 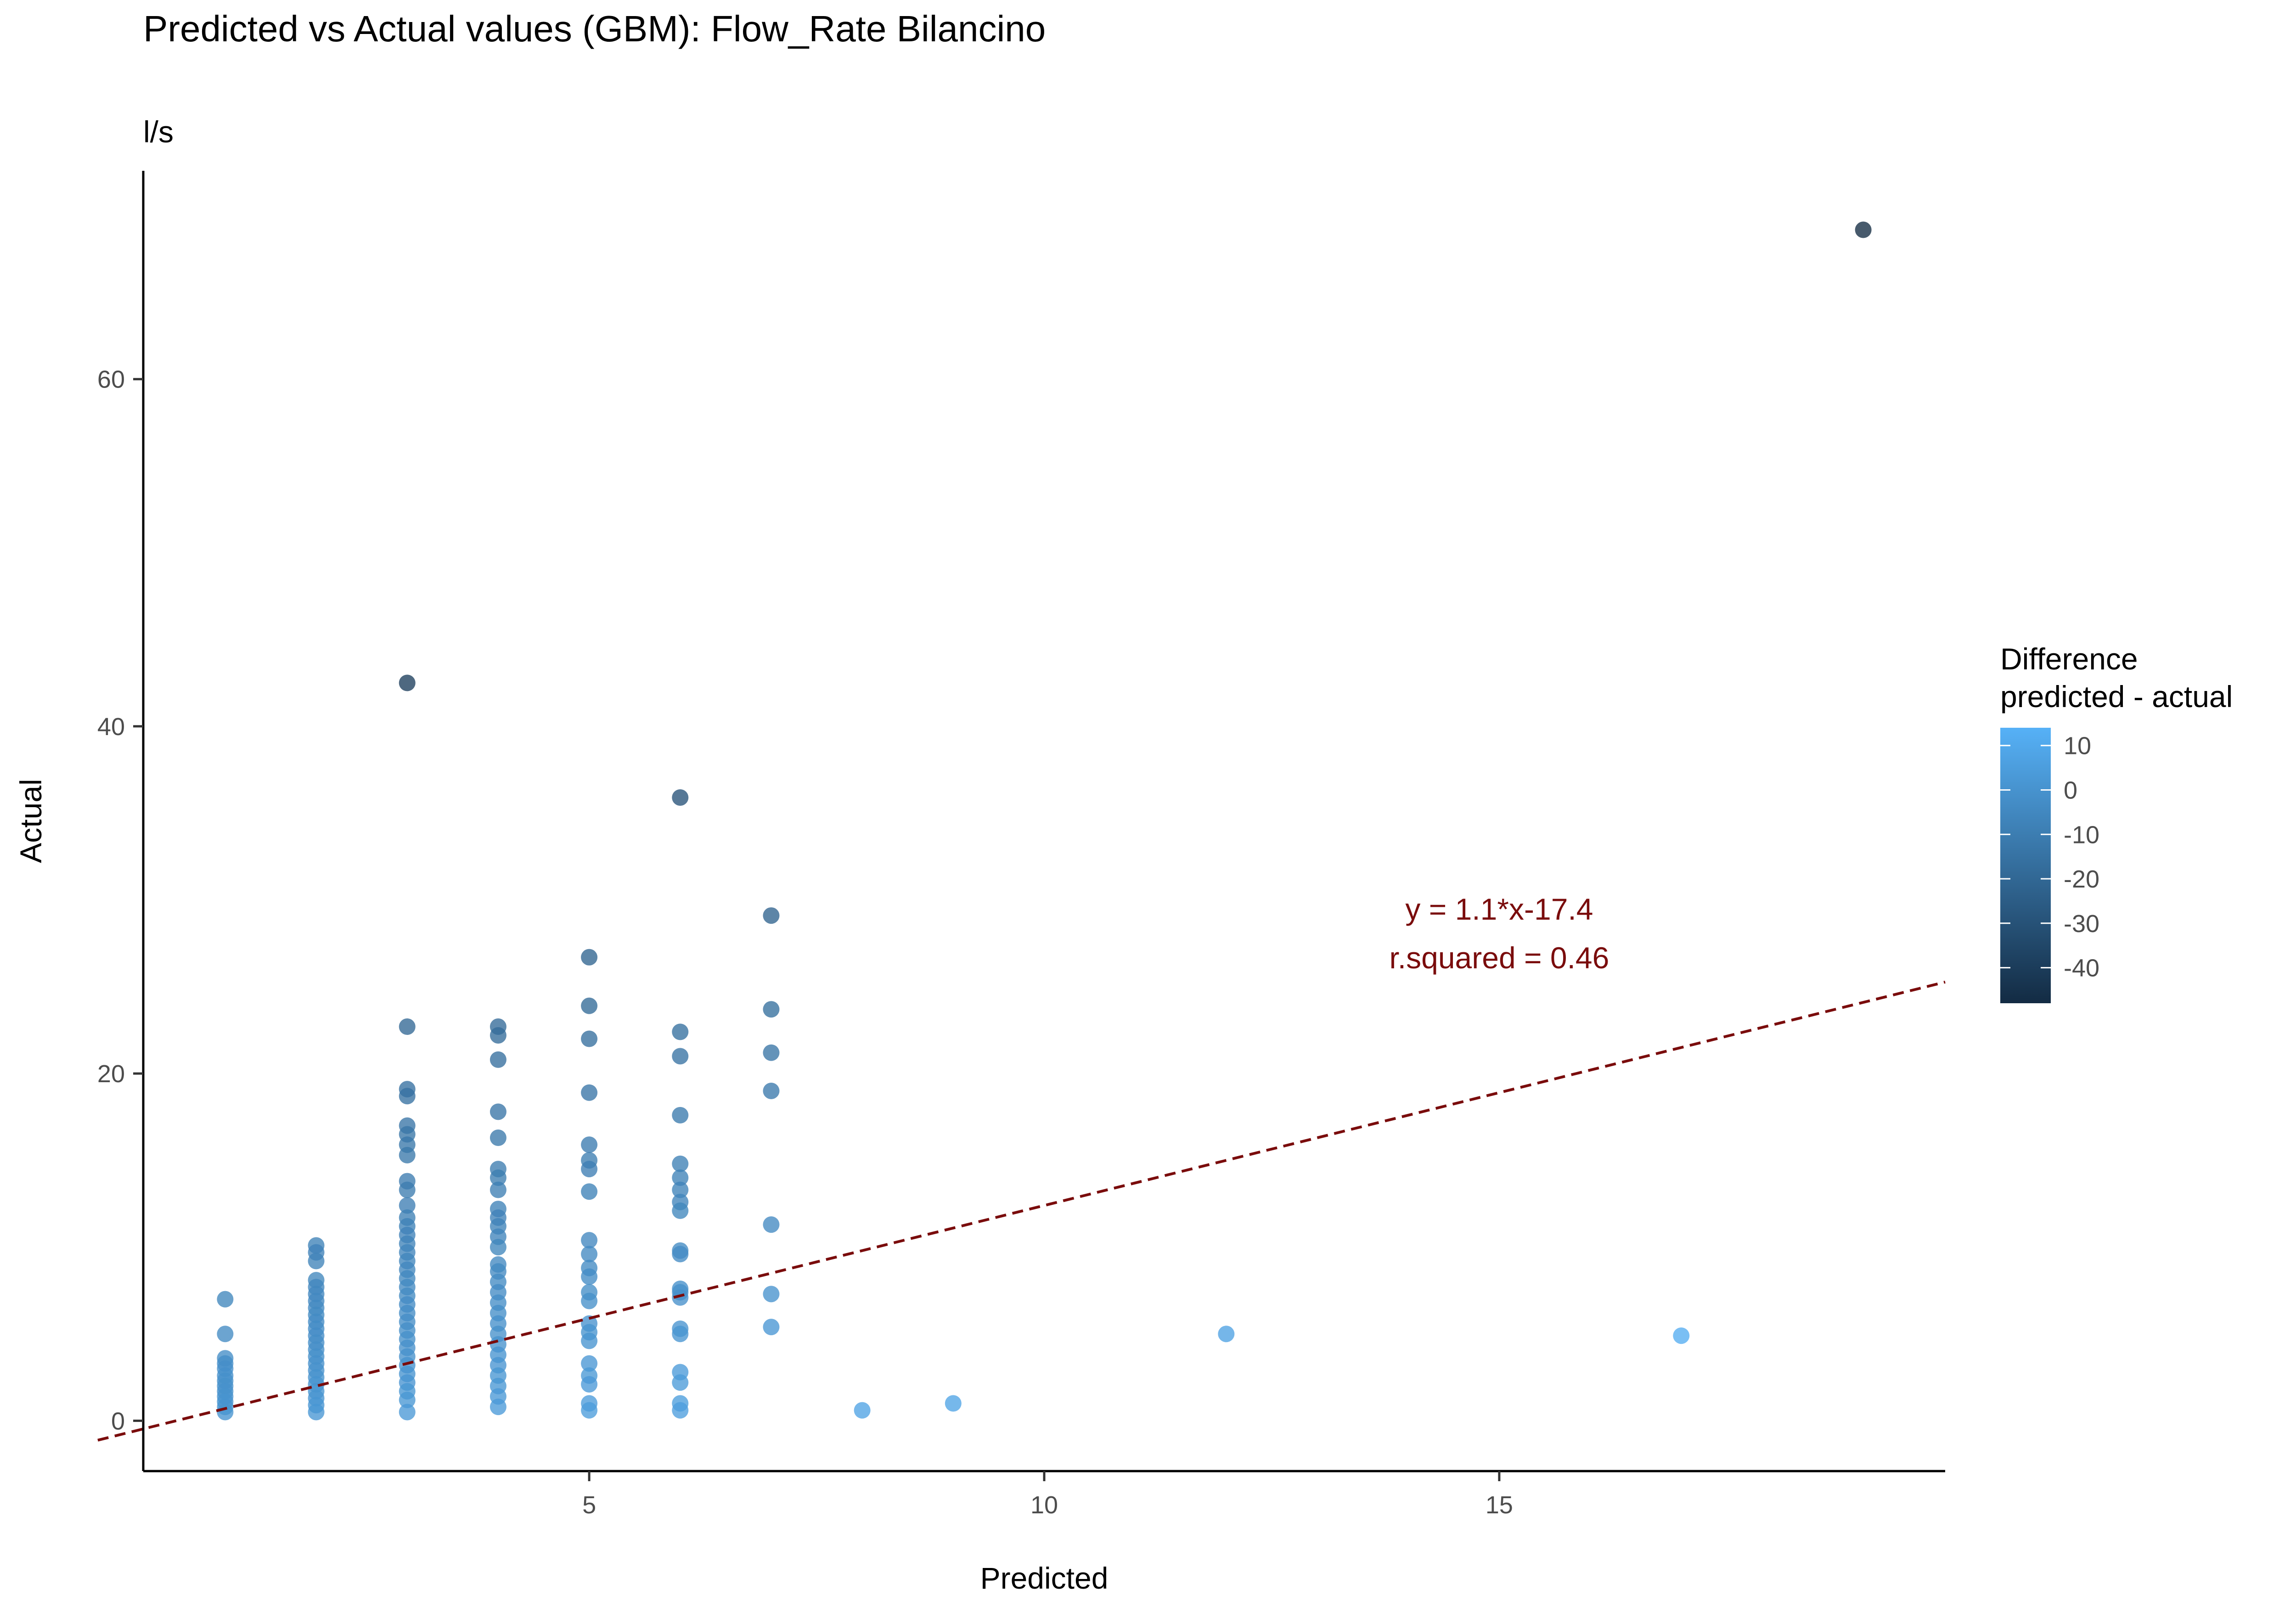 I want to click on legend-break-label: -30, so click(x=2081, y=924).